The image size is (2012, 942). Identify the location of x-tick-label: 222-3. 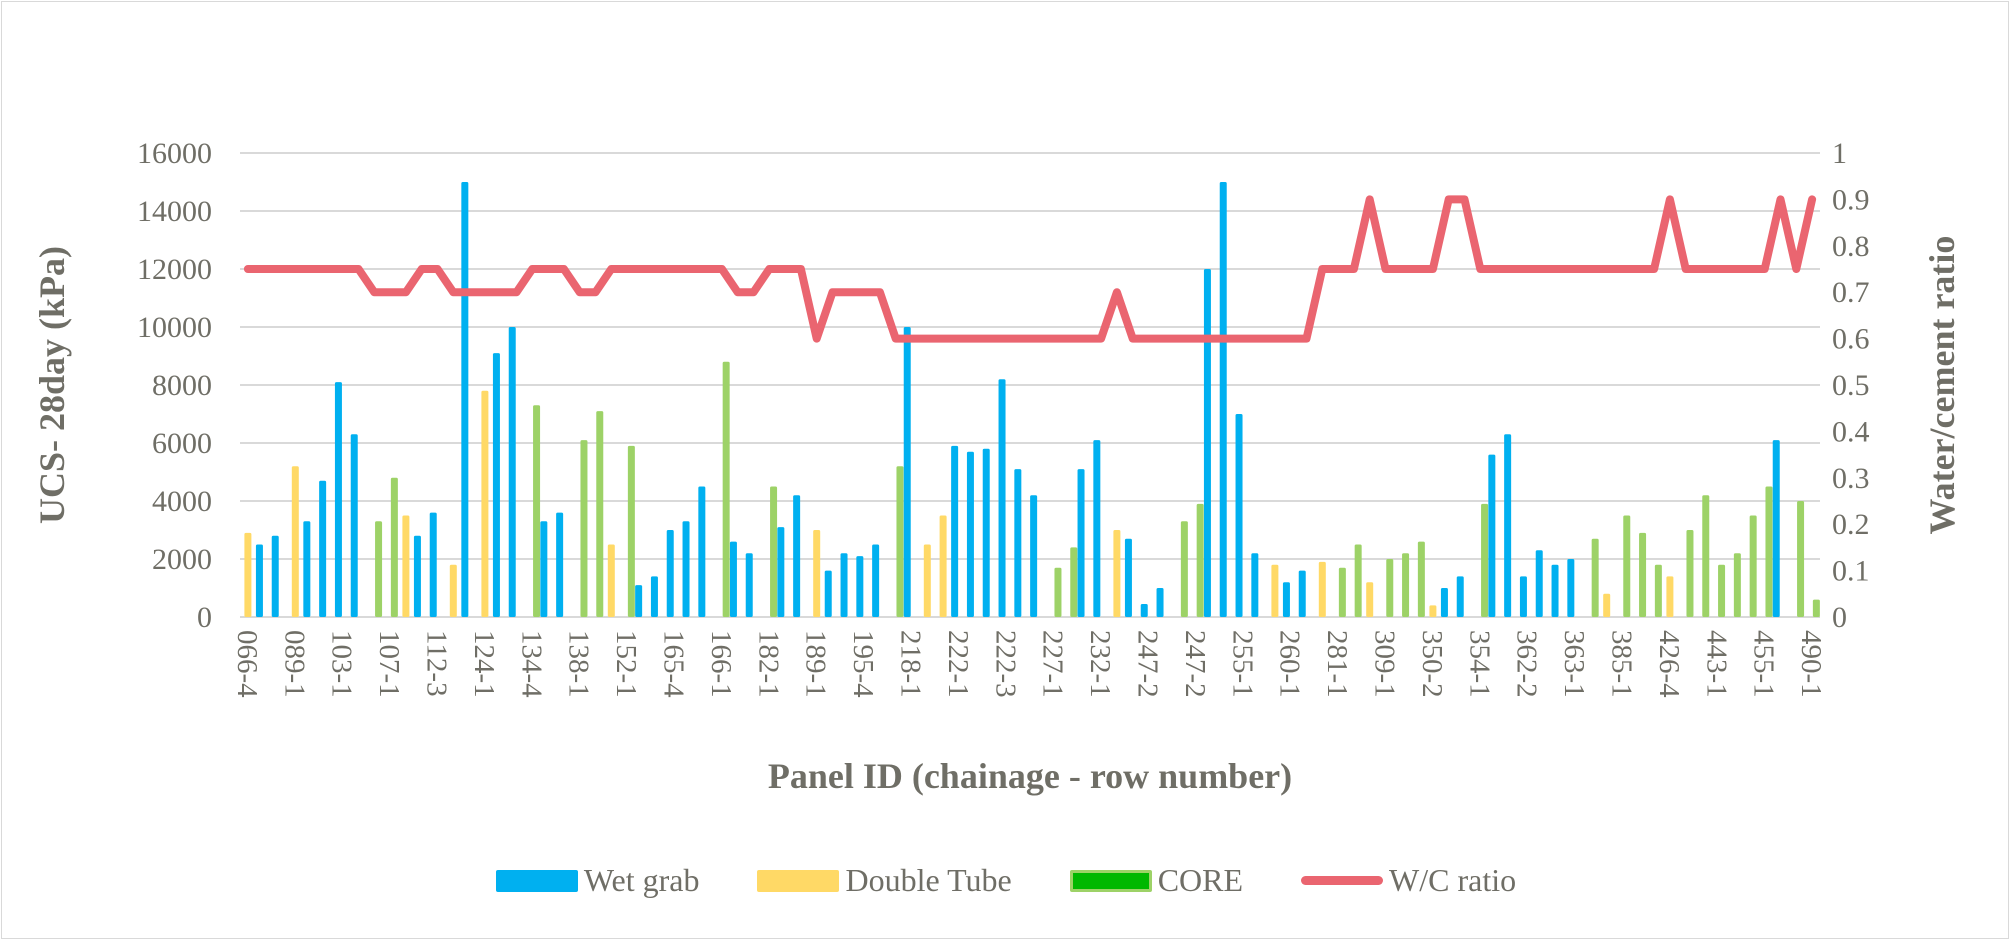
(1005, 664).